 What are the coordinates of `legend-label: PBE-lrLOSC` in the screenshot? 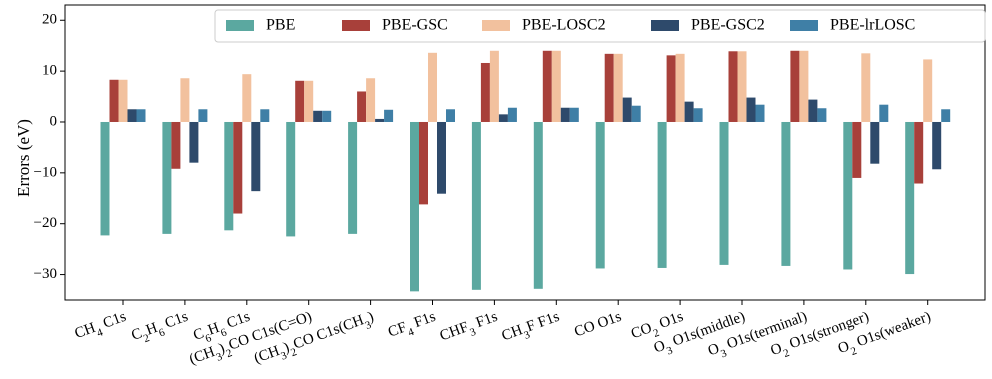 It's located at (872, 25).